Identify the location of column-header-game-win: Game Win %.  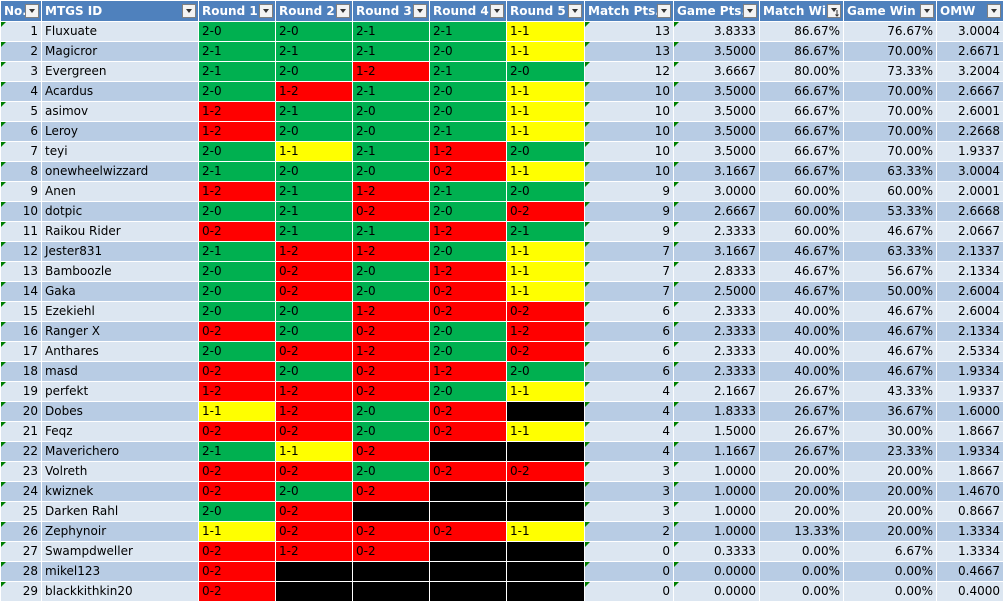
(890, 11).